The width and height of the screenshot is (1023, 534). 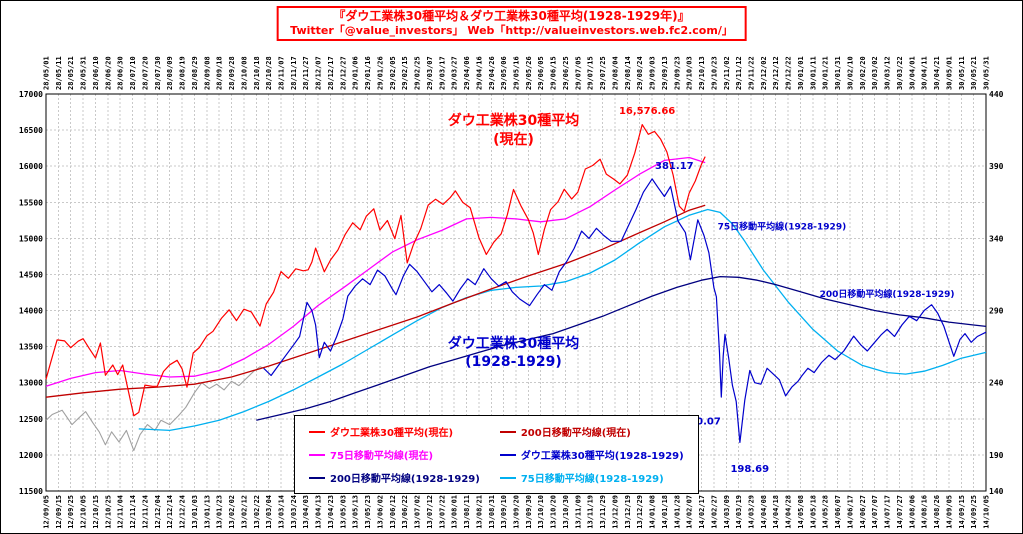 What do you see at coordinates (31, 455) in the screenshot?
I see `y-left-tick-label: 12000` at bounding box center [31, 455].